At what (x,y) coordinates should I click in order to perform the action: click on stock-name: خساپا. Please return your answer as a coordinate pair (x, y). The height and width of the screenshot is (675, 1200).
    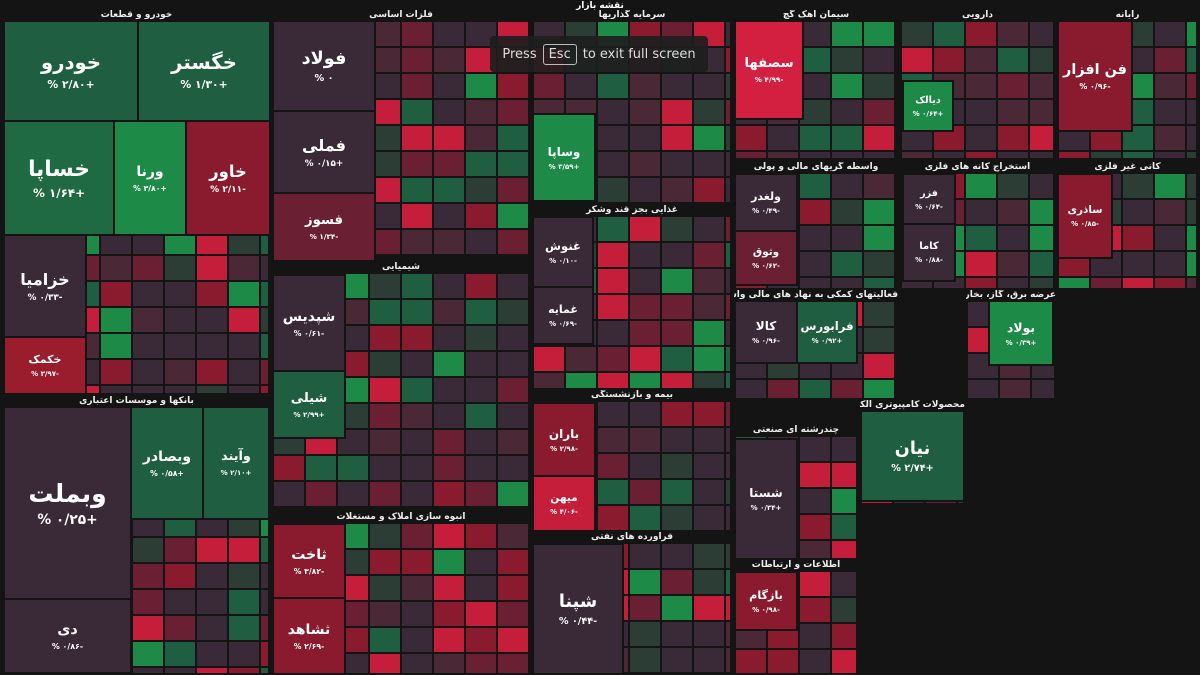
    Looking at the image, I should click on (59, 169).